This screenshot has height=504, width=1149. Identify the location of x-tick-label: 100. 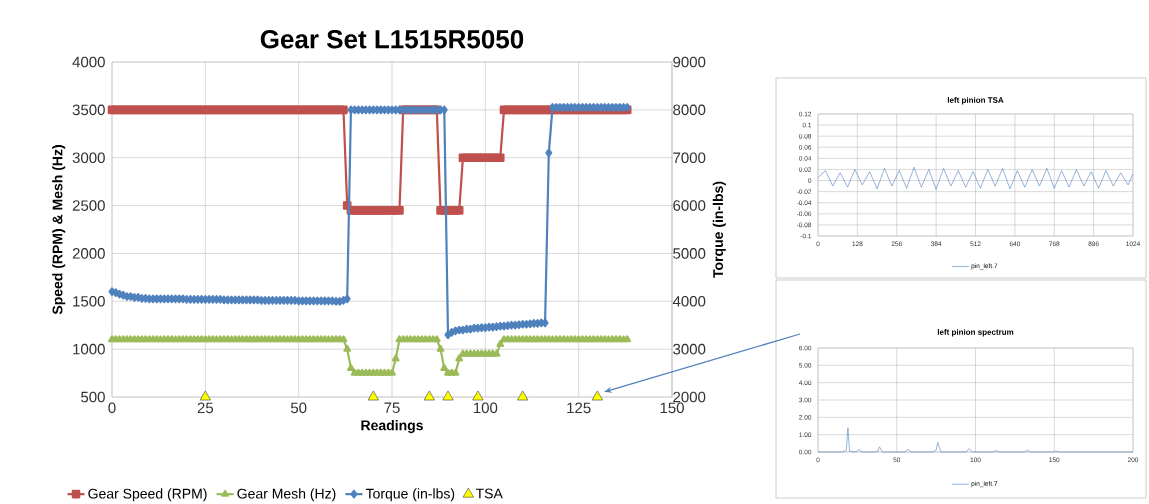
(485, 408).